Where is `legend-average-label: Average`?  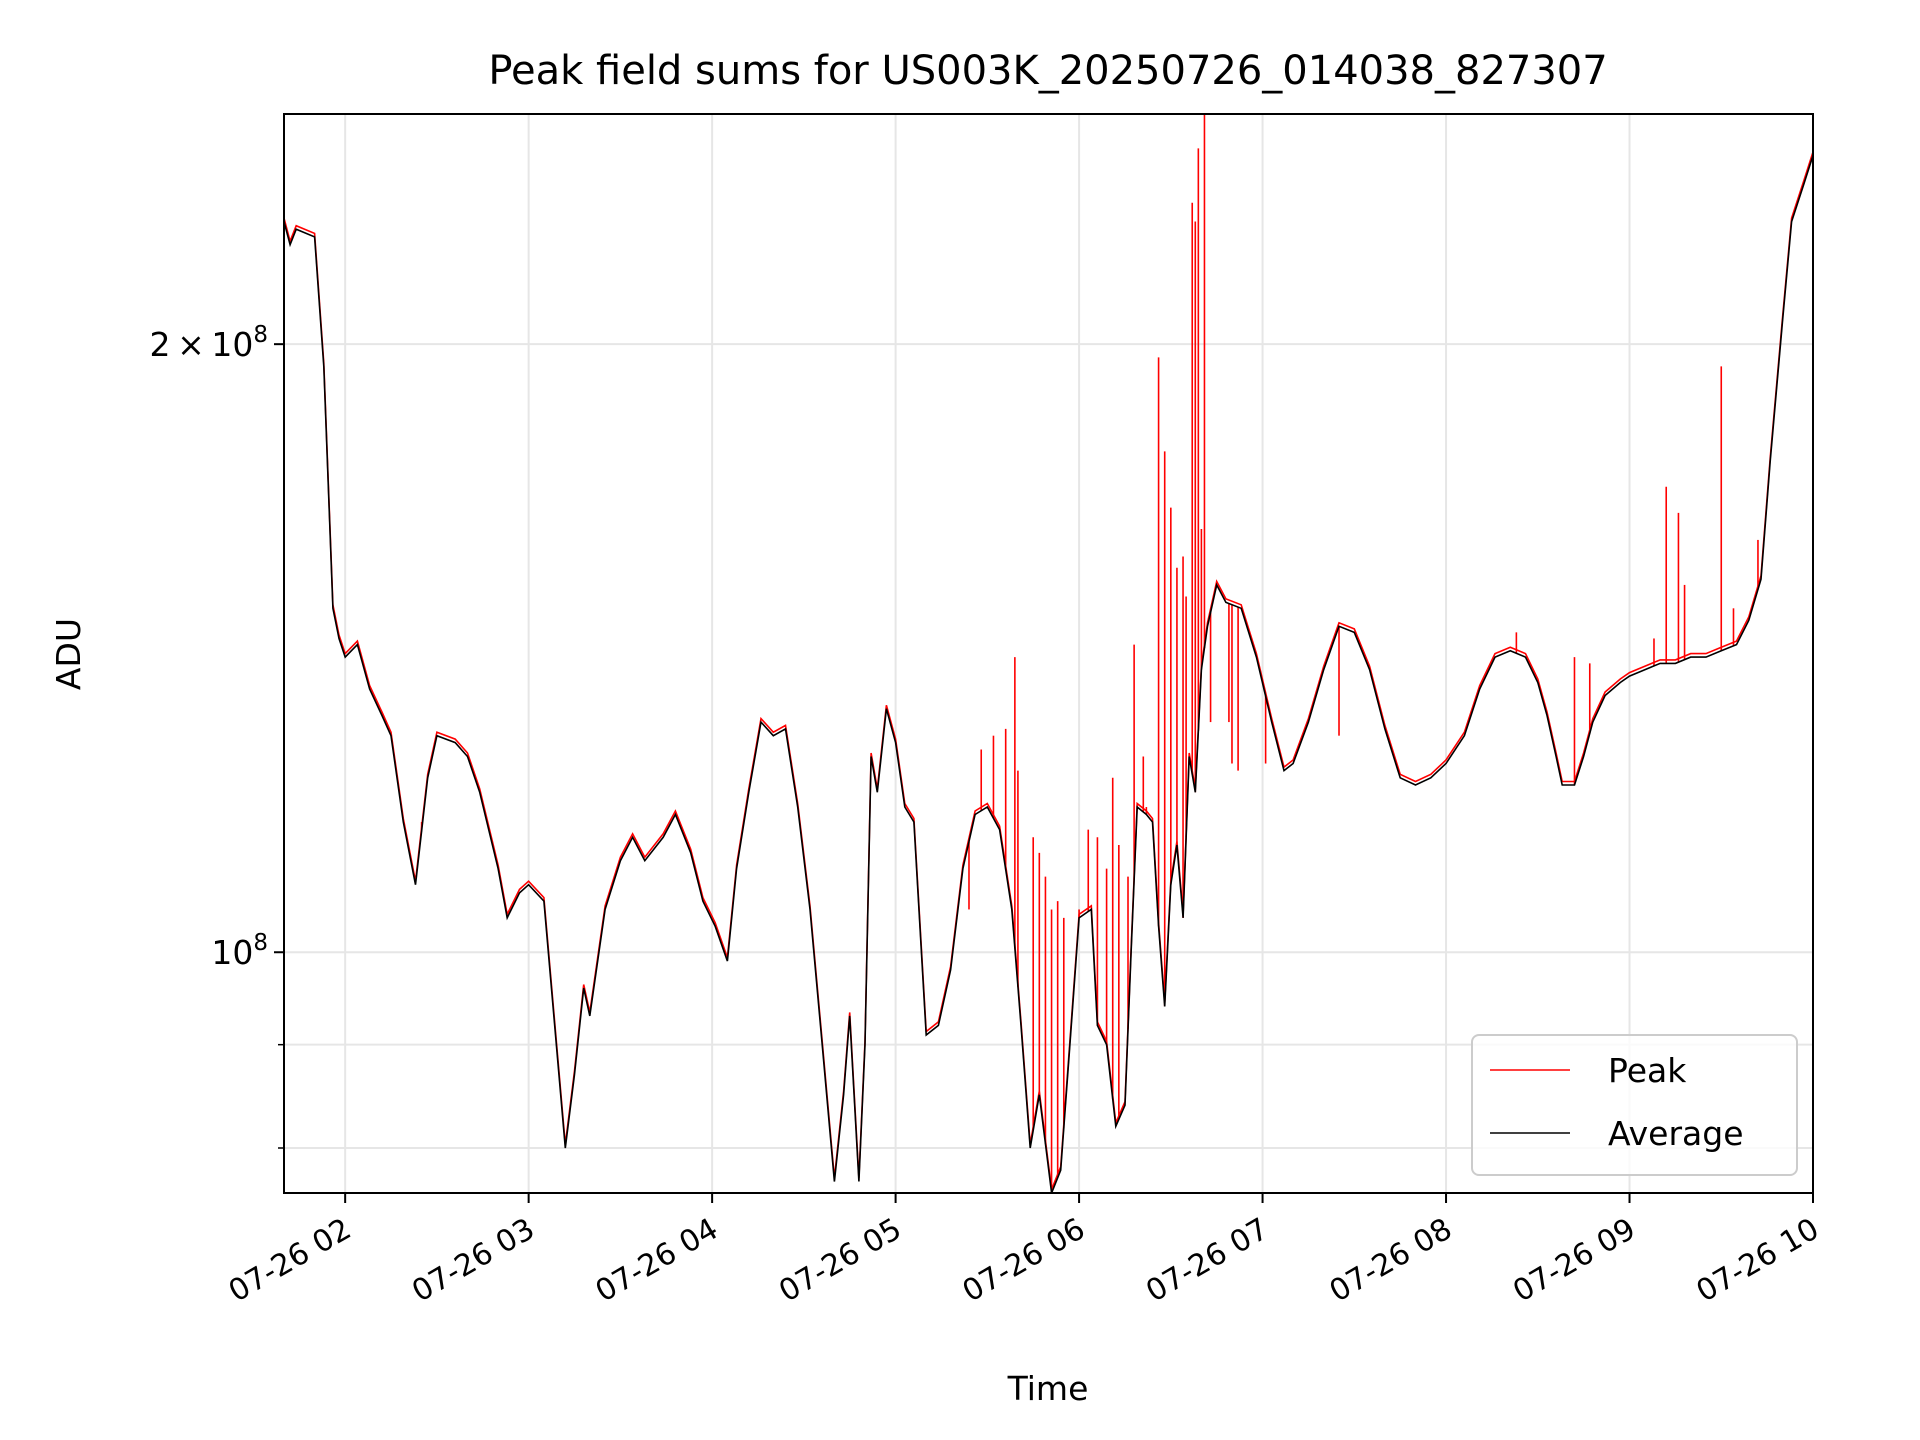 legend-average-label: Average is located at coordinates (1676, 1133).